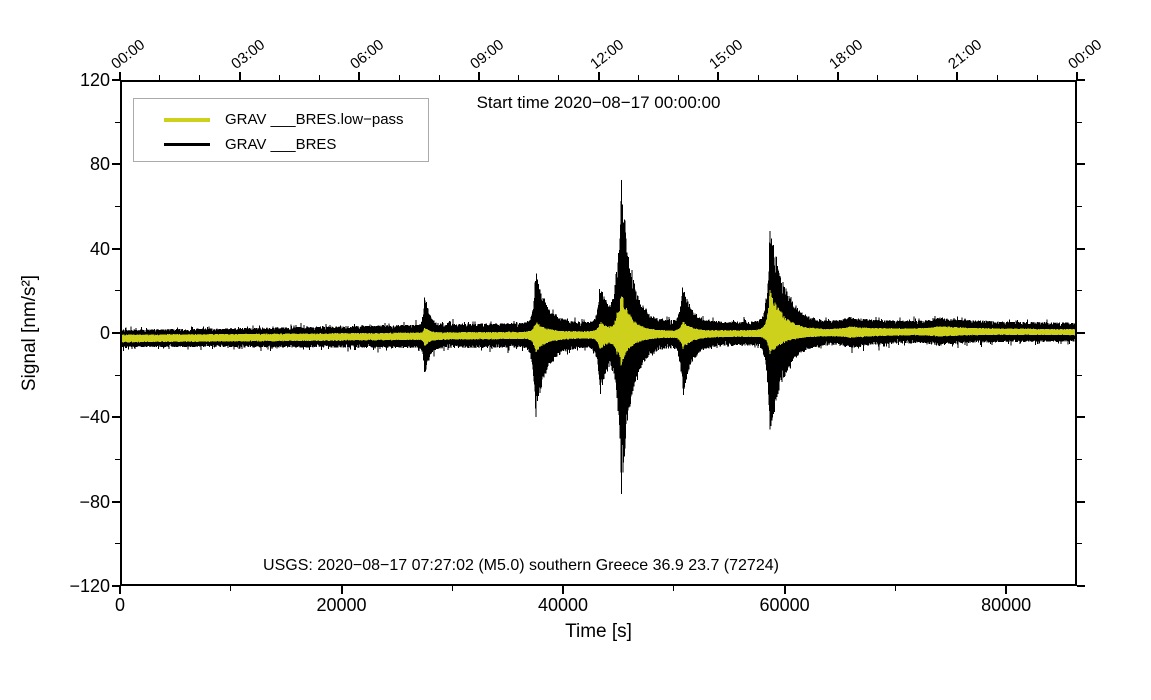  I want to click on y-tick-label: −120, so click(89, 586).